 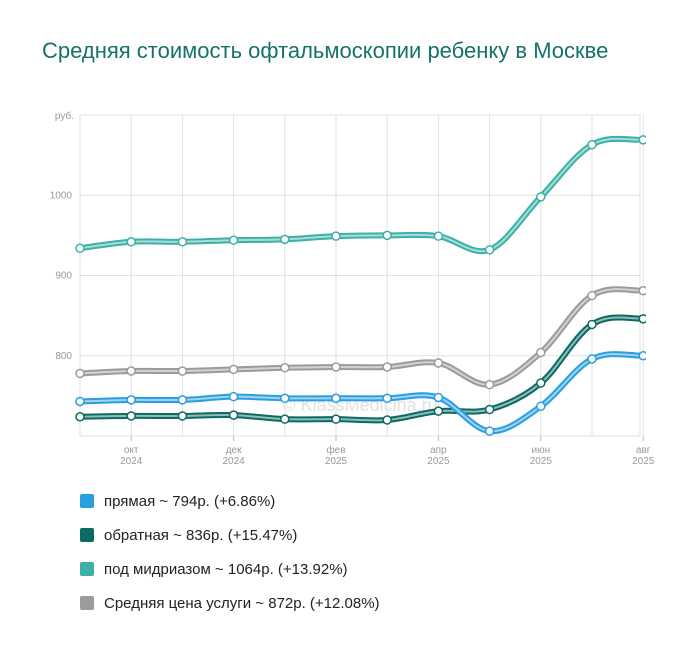 I want to click on legend-item: Средняя цена услуги ~ 872р. (+12.08%), so click(x=230, y=603).